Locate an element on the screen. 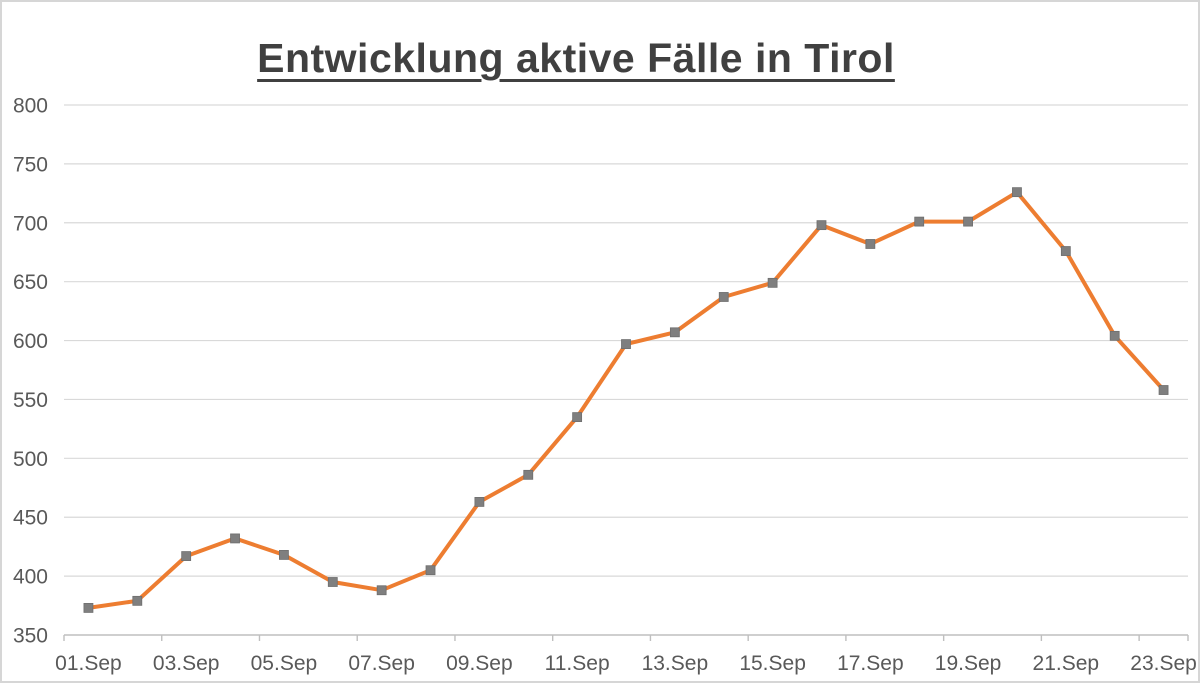  chart-title: Entwicklung aktive Fälle in Tirol is located at coordinates (576, 58).